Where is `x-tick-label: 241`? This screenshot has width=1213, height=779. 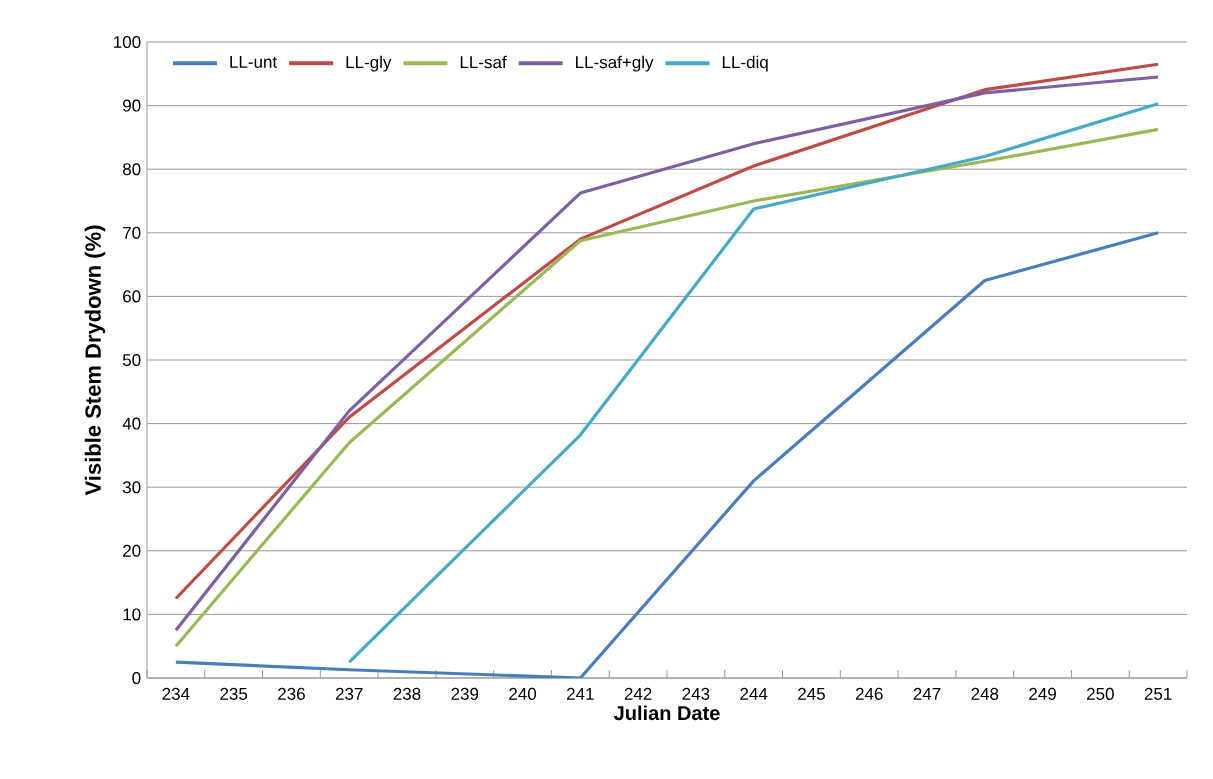
x-tick-label: 241 is located at coordinates (580, 693).